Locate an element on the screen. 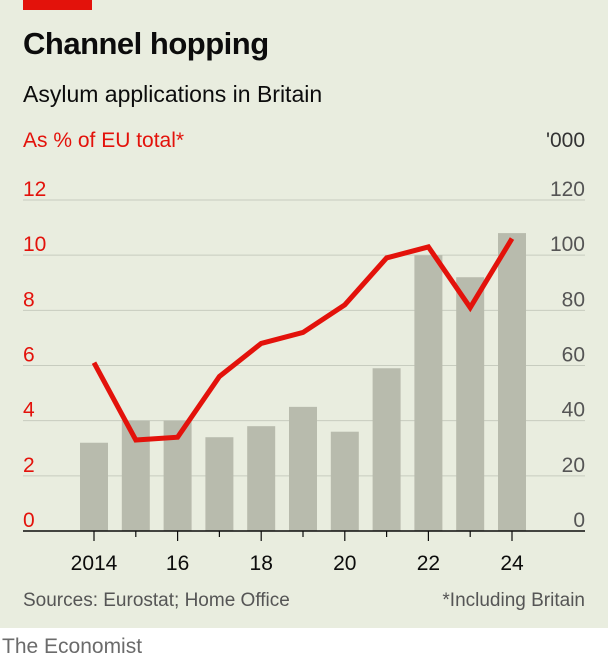 The width and height of the screenshot is (608, 663). right-tick-label: 40 is located at coordinates (573, 410).